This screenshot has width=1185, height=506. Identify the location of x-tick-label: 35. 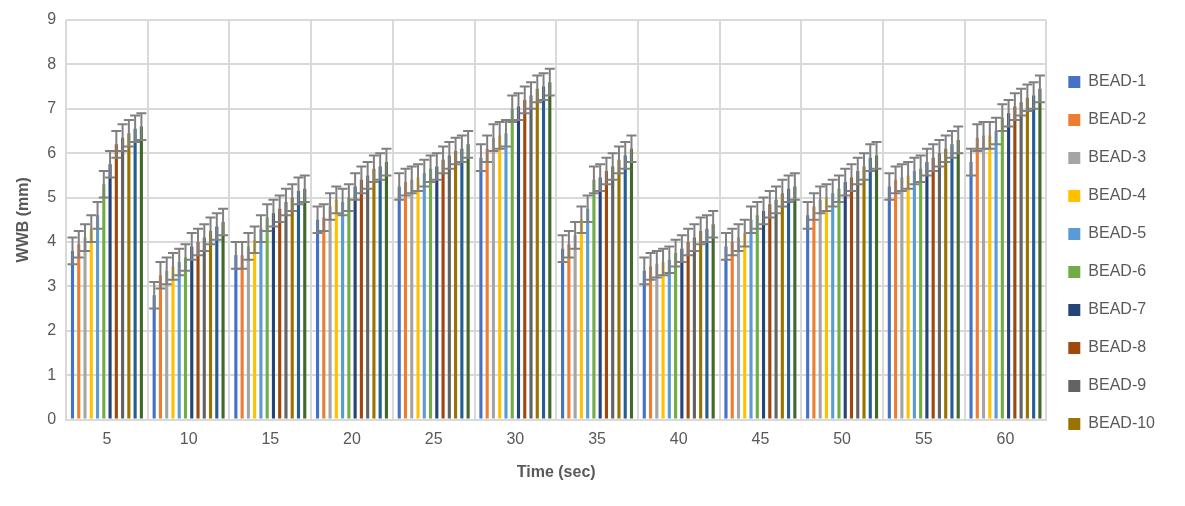
(597, 438).